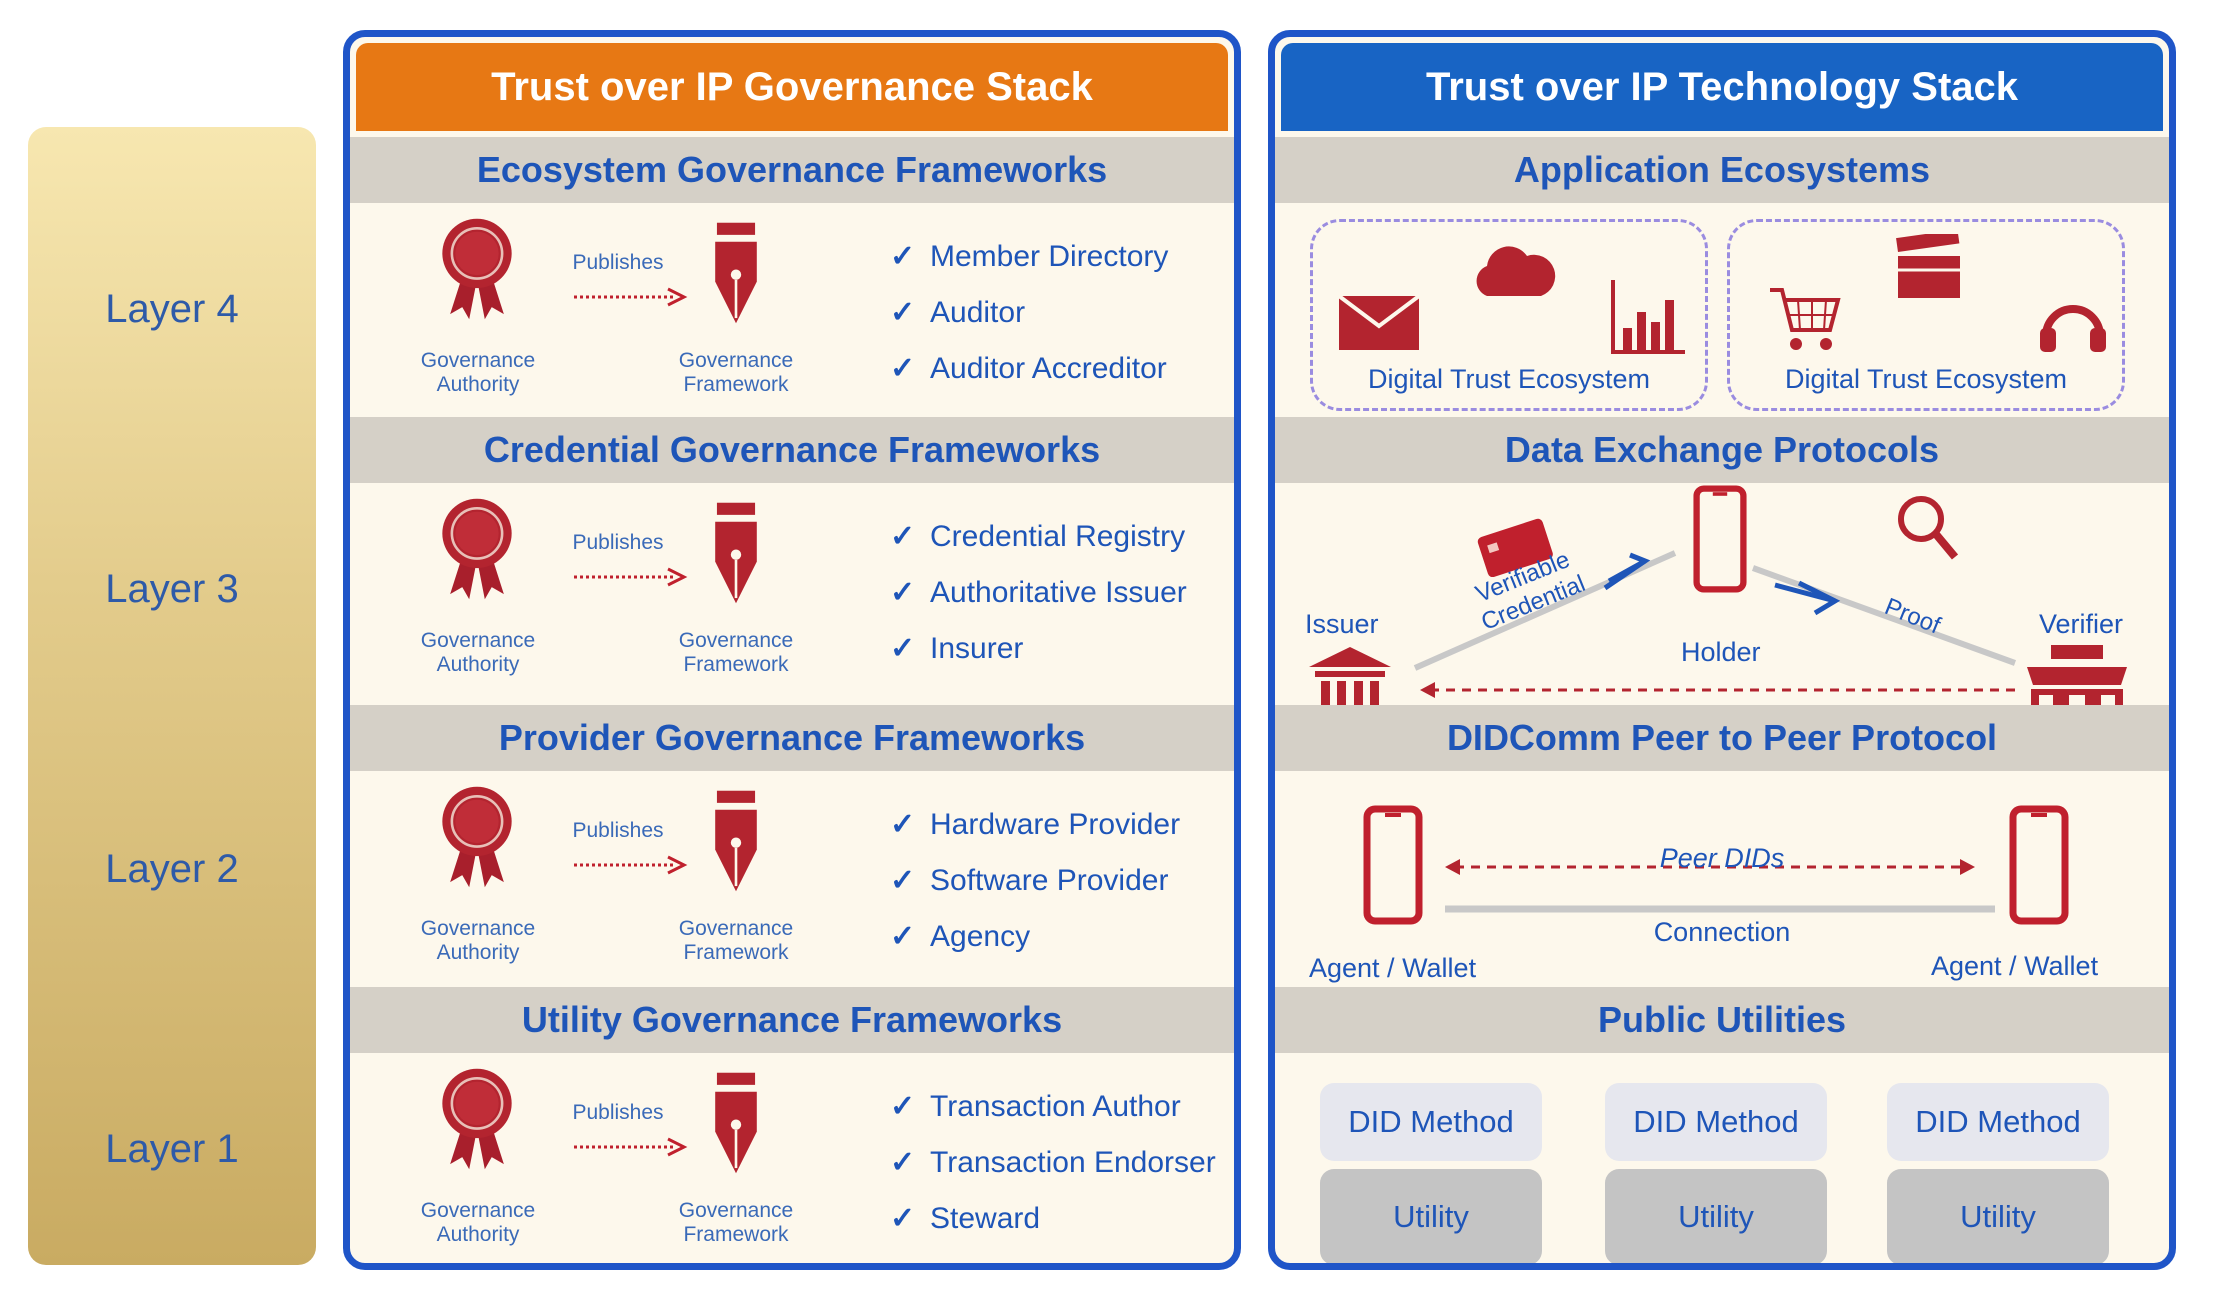 This screenshot has height=1304, width=2214. What do you see at coordinates (1926, 379) in the screenshot?
I see `ecosystem-2-label: Digital Trust Ecosystem` at bounding box center [1926, 379].